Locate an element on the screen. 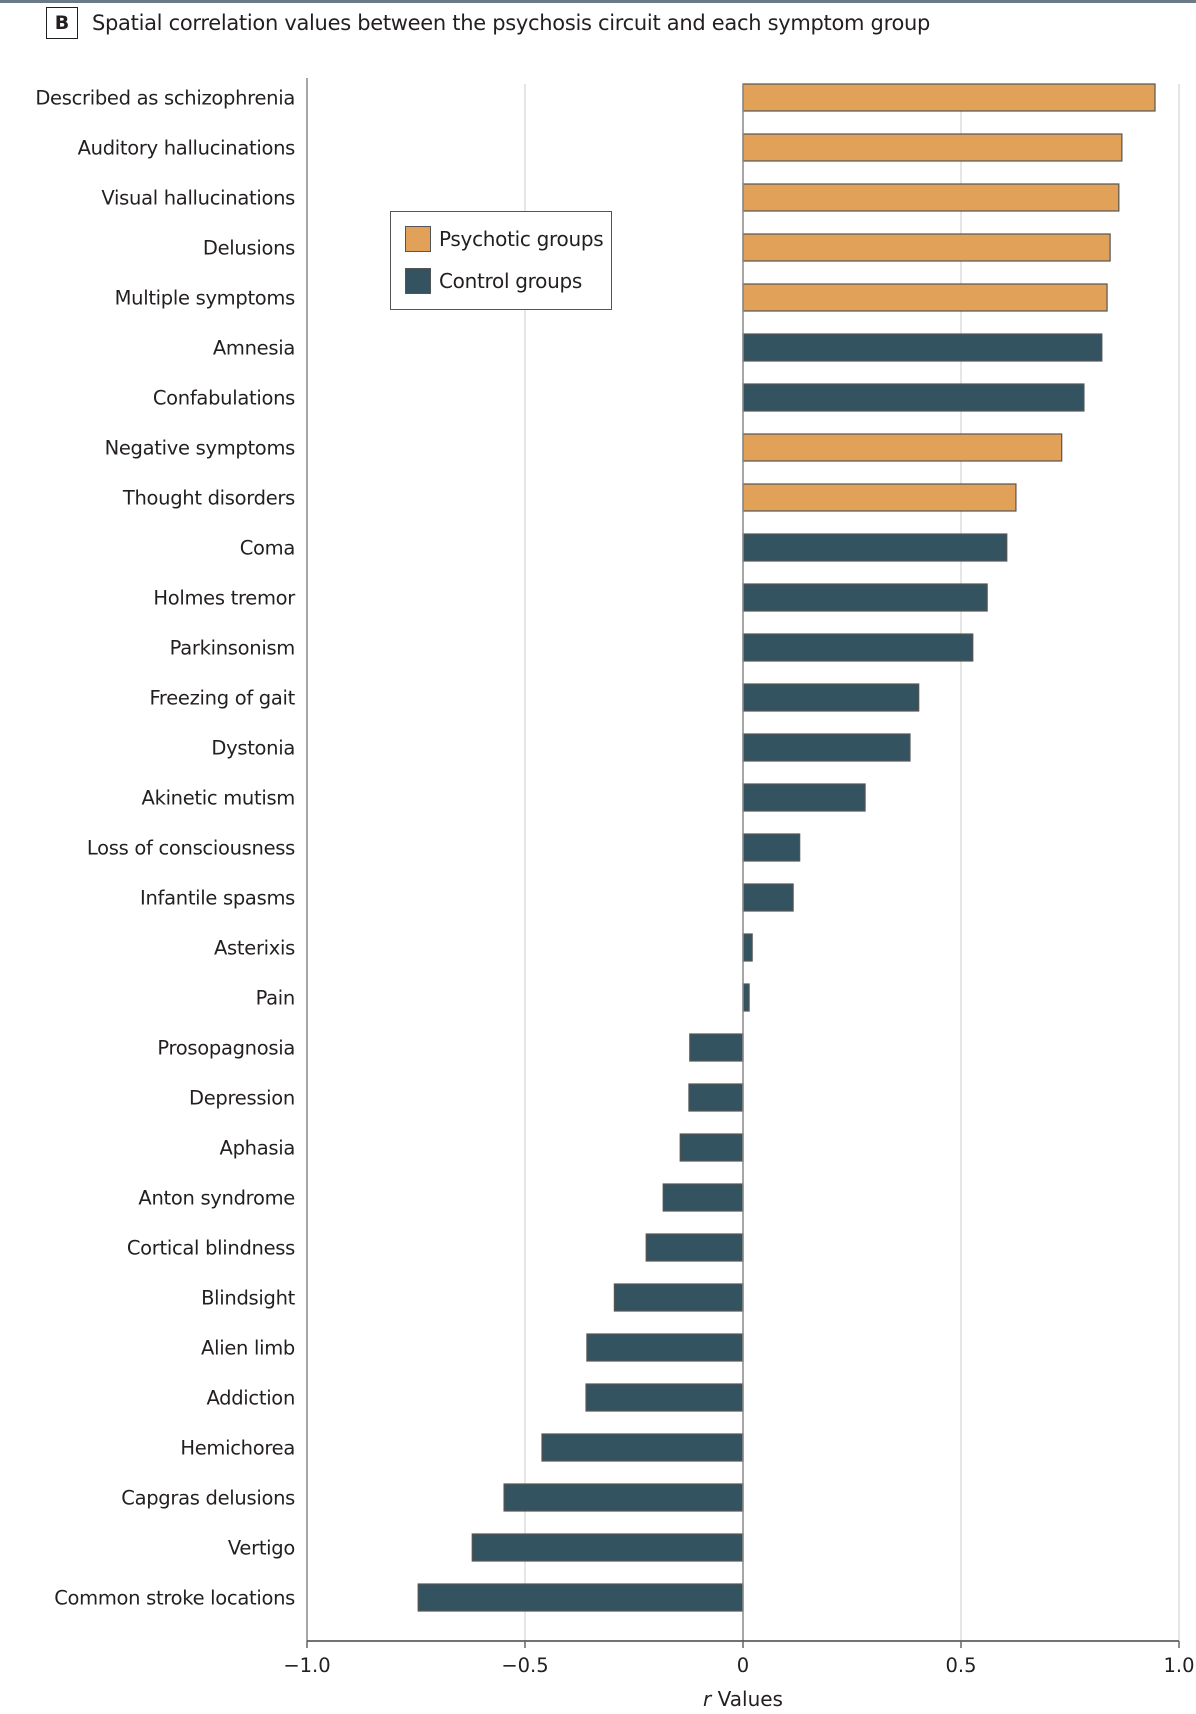 The height and width of the screenshot is (1714, 1196). legend-item-psychotic: Psychotic groups is located at coordinates (504, 239).